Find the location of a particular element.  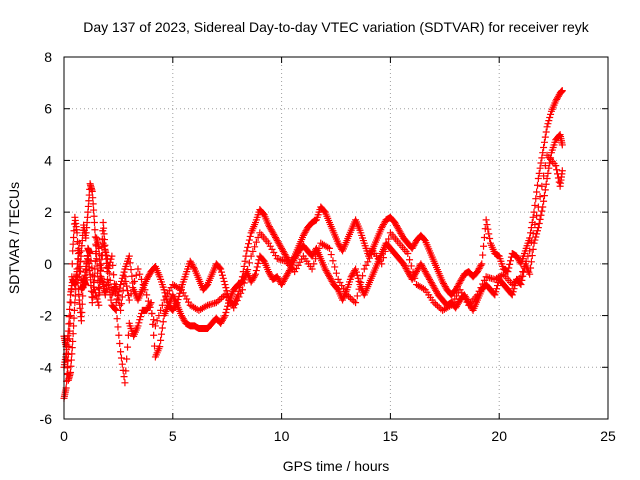

y-tick-label: -6 is located at coordinates (46, 419).